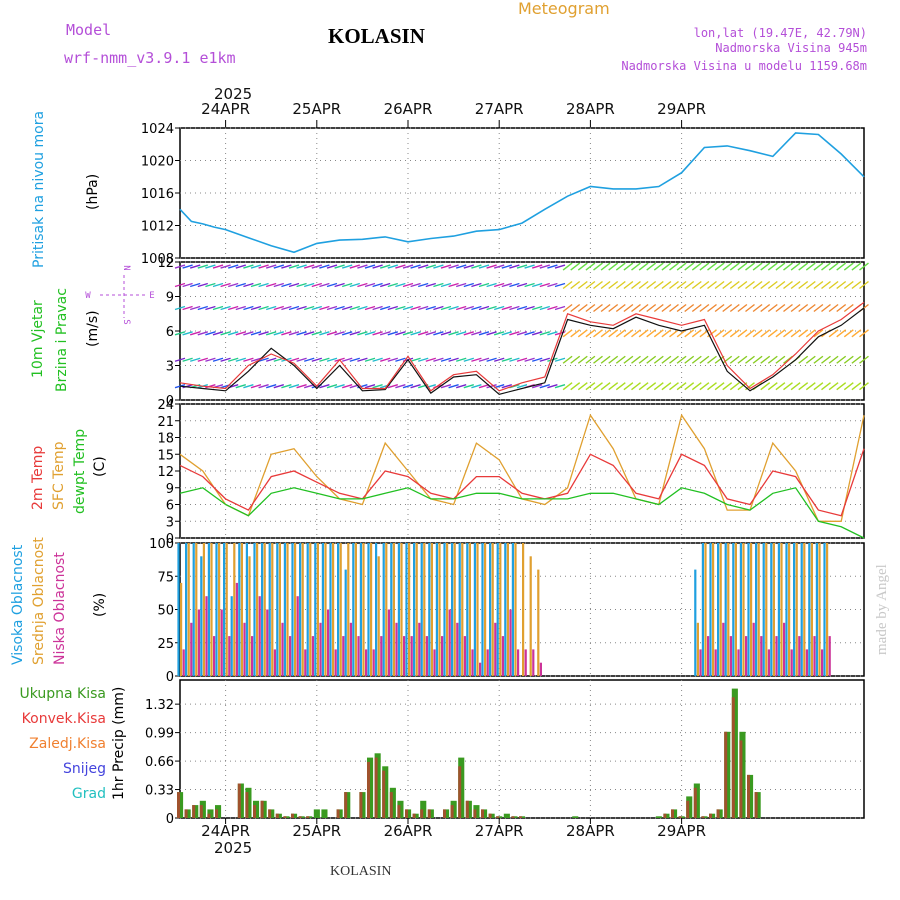 The width and height of the screenshot is (900, 900). I want to click on temperature-tick-label: 9, so click(170, 489).